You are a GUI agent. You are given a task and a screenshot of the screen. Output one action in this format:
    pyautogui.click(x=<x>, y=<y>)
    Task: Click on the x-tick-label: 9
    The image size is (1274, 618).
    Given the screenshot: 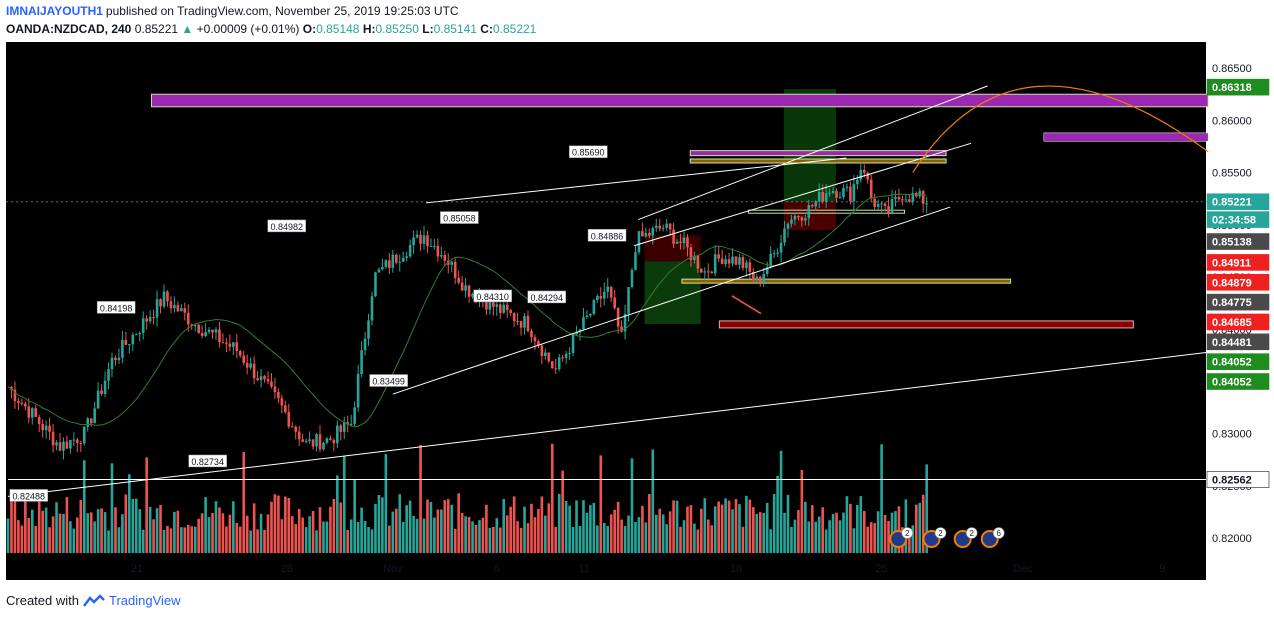 What is the action you would take?
    pyautogui.click(x=1162, y=569)
    